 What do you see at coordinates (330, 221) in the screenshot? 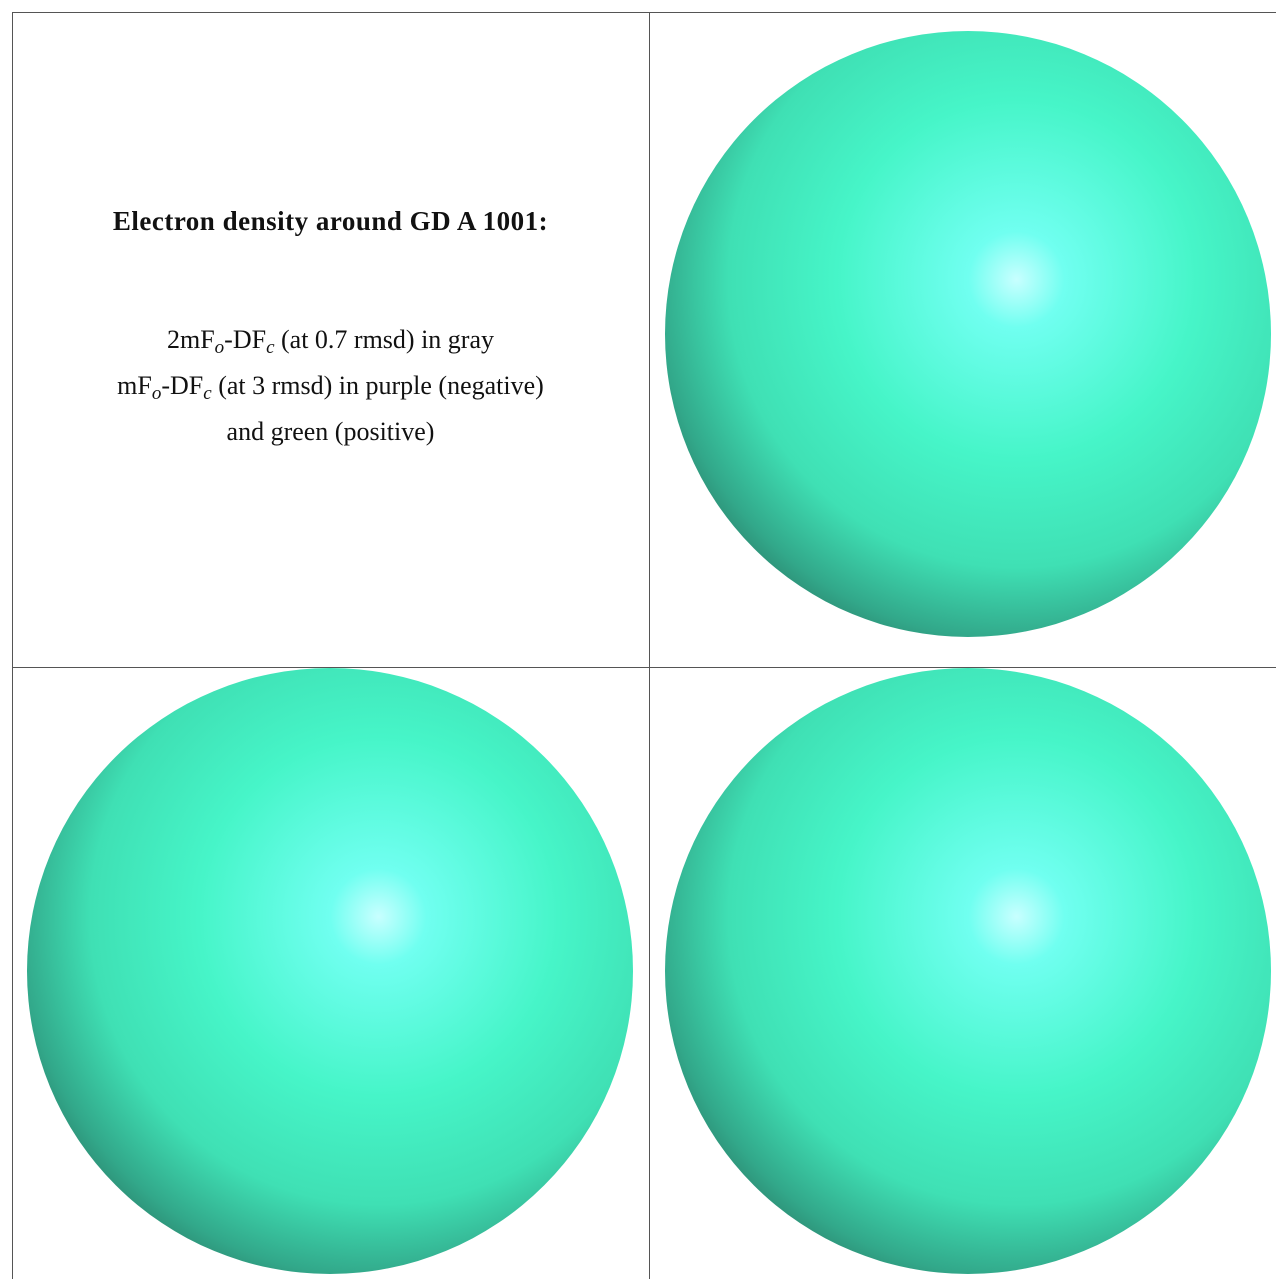
I see `caption-title: Electron density around GD A 1001:` at bounding box center [330, 221].